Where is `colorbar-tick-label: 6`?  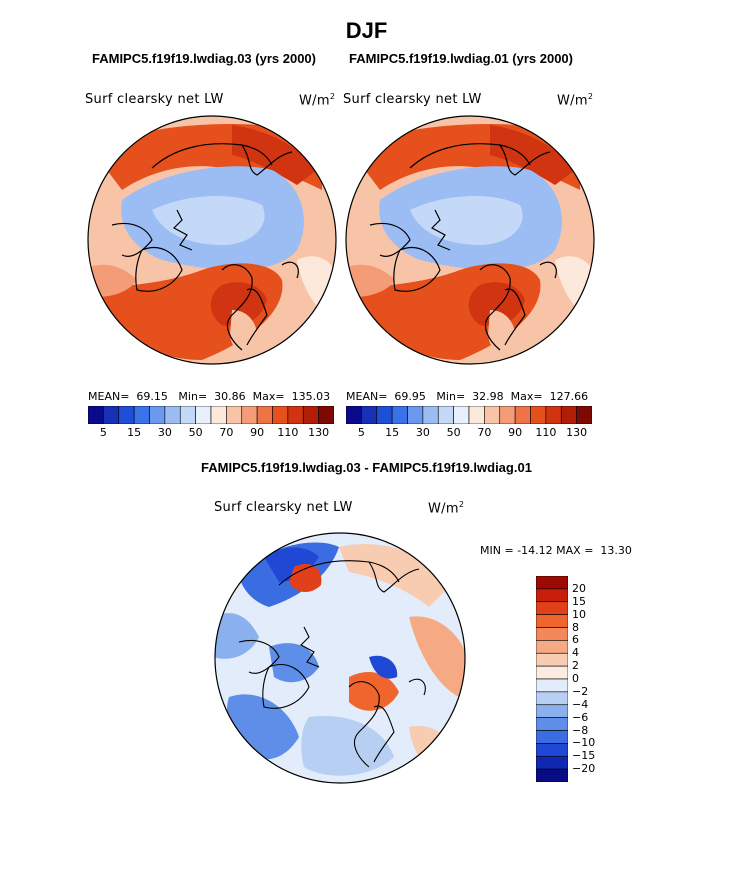
colorbar-tick-label: 6 is located at coordinates (575, 640).